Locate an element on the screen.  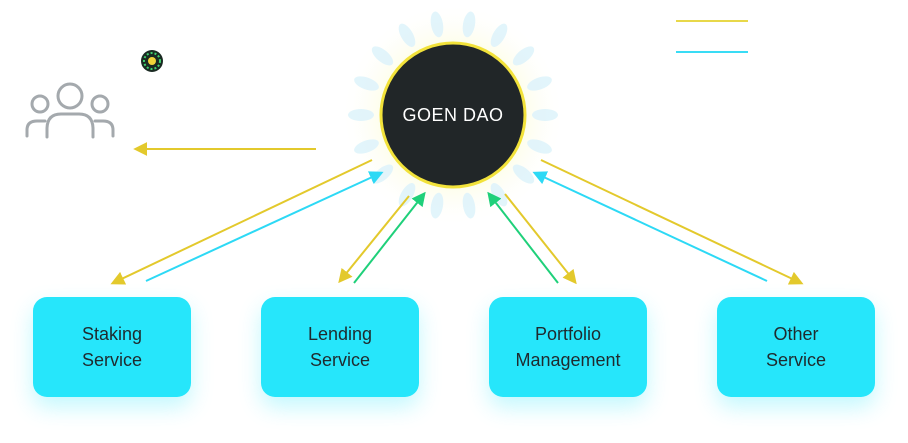
arrow-lending-to-dao is located at coordinates (389, 237).